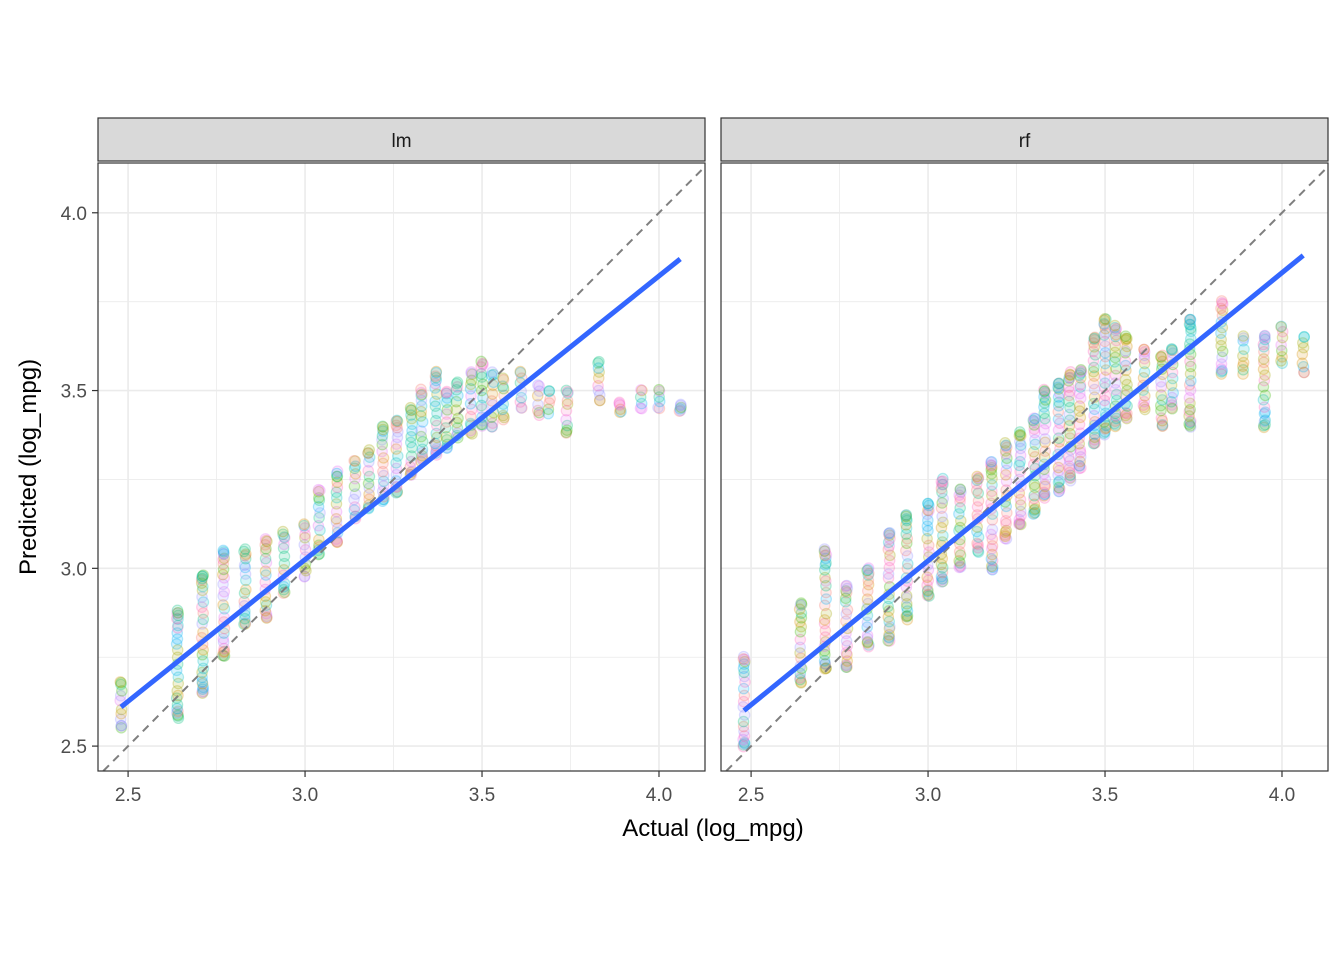 This screenshot has width=1344, height=960. I want to click on y-tick-label: 3.0, so click(74, 569).